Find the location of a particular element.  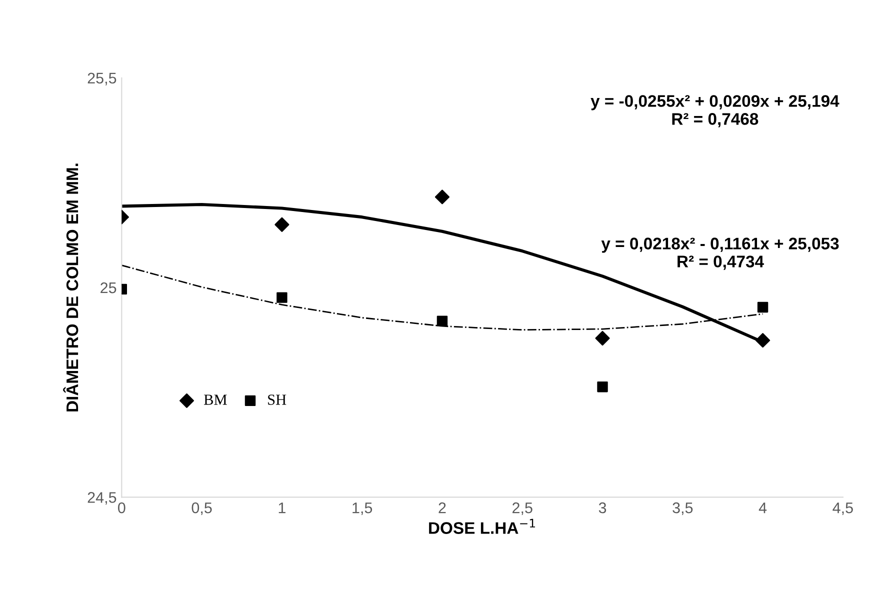

x-tick-label: 2 is located at coordinates (442, 508).